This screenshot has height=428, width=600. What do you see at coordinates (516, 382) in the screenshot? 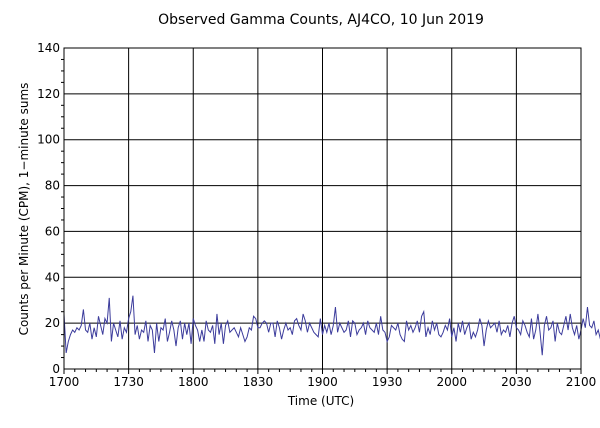
I see `x-tick-label: 2030` at bounding box center [516, 382].